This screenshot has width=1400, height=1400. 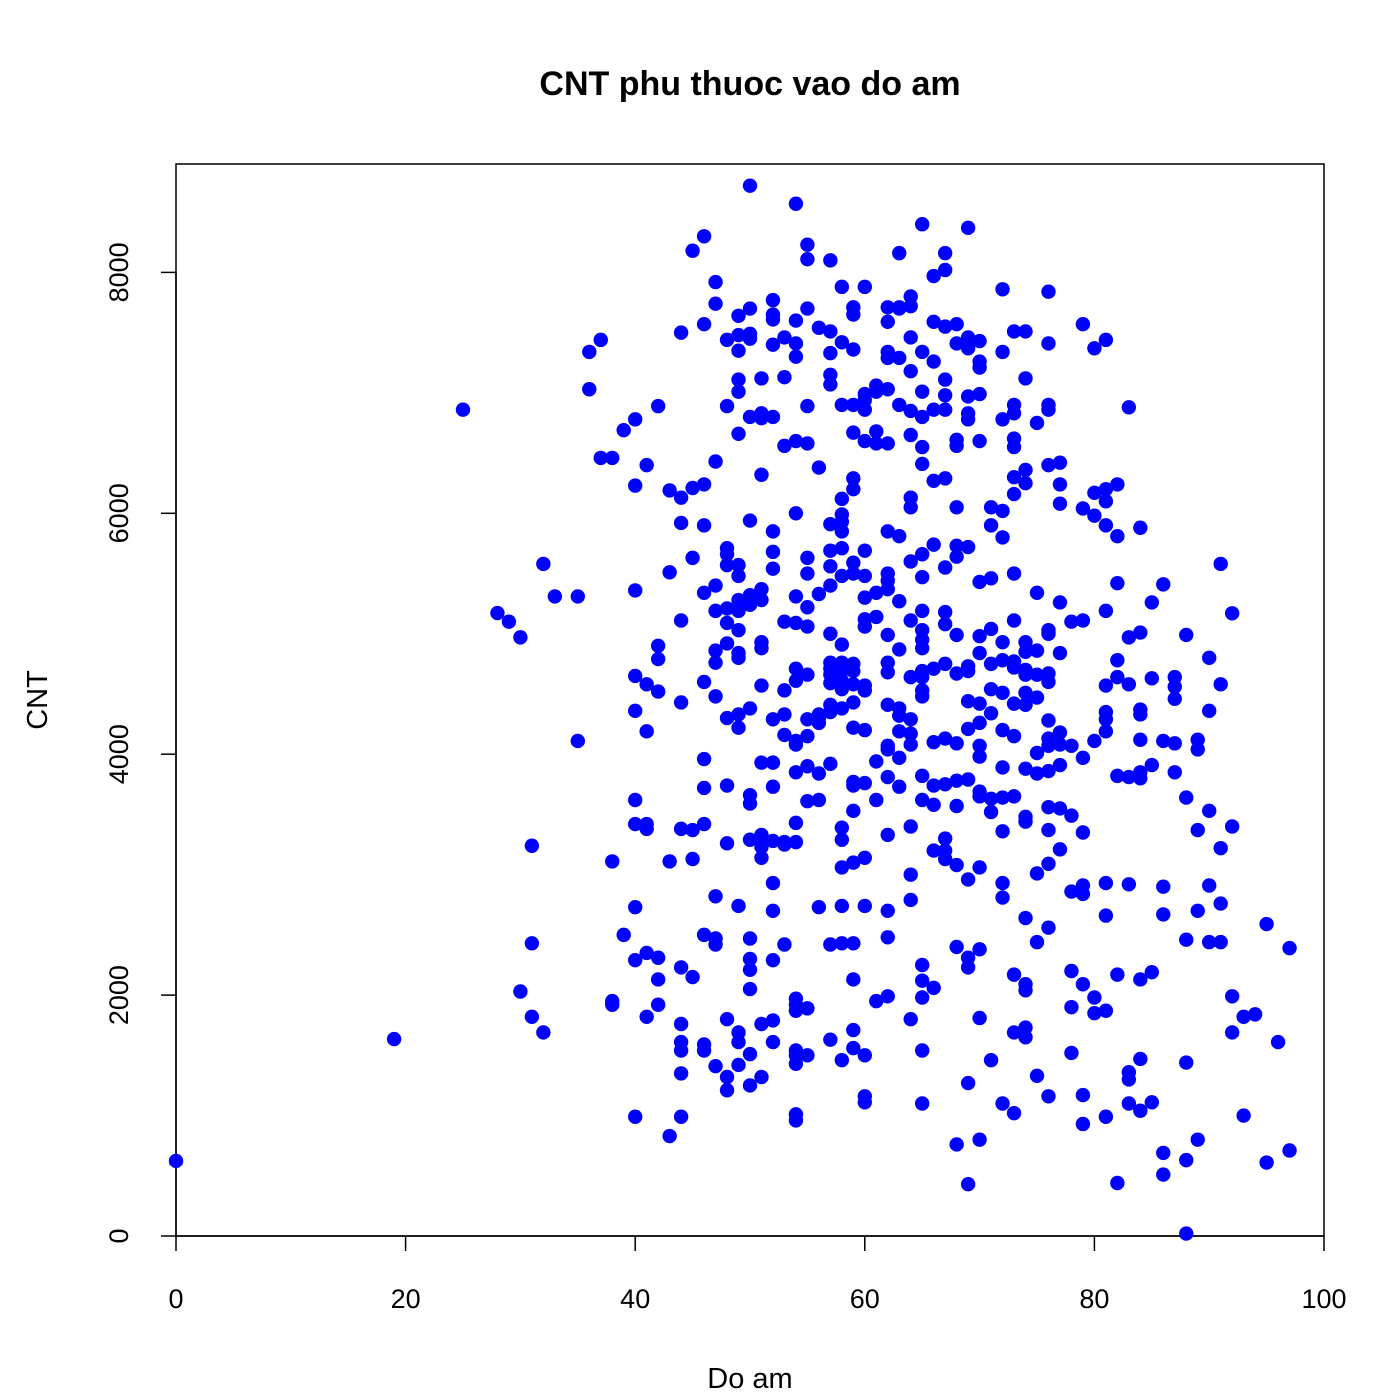 I want to click on y-axis-label: CNT, so click(x=38, y=700).